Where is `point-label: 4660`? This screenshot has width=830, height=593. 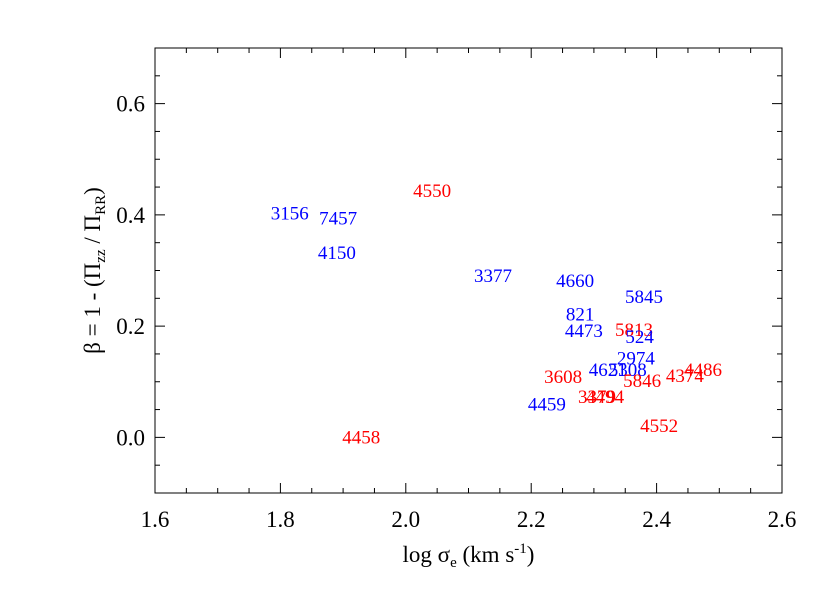 point-label: 4660 is located at coordinates (575, 281).